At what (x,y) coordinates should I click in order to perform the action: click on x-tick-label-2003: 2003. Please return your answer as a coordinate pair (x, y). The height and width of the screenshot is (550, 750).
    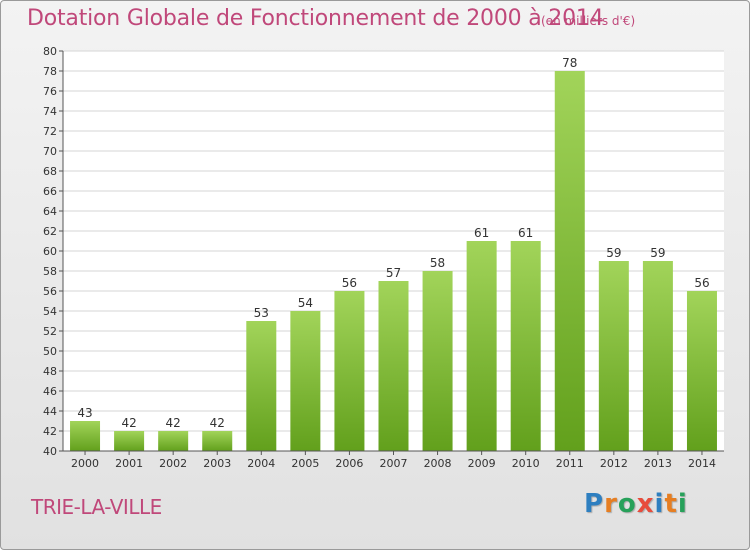
    Looking at the image, I should click on (217, 463).